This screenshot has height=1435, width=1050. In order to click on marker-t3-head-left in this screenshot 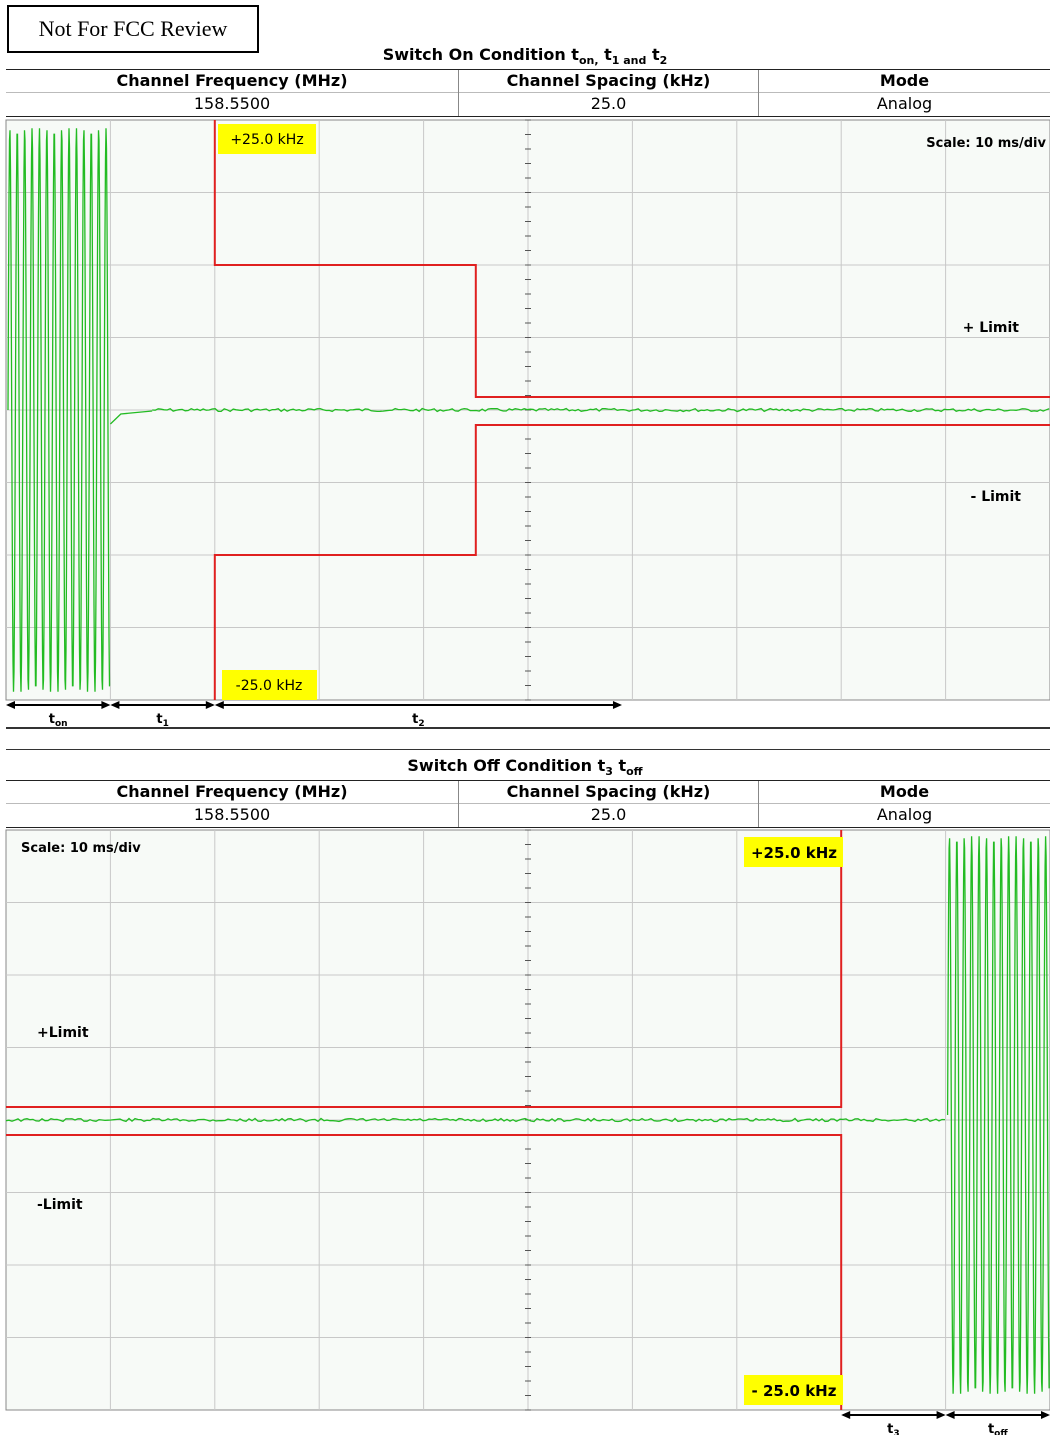, I will do `click(846, 1415)`.